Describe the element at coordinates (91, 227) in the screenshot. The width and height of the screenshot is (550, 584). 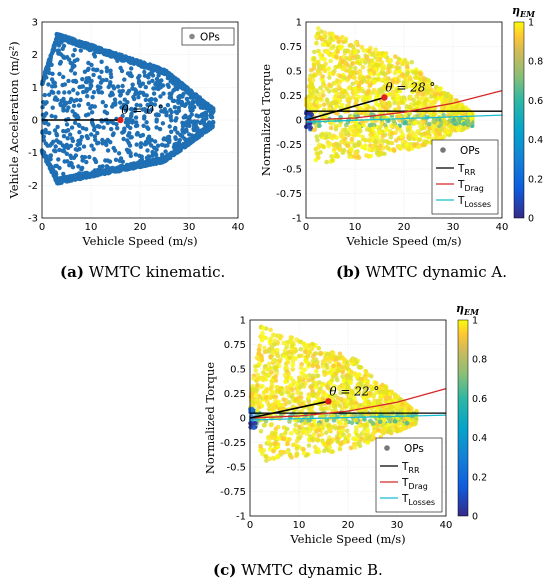
I see `x-tick-label: 10` at that location.